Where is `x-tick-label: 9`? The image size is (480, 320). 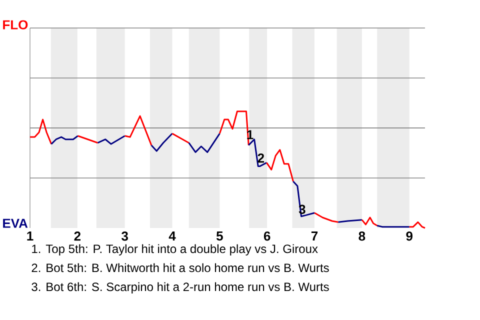
x-tick-label: 9 is located at coordinates (409, 236).